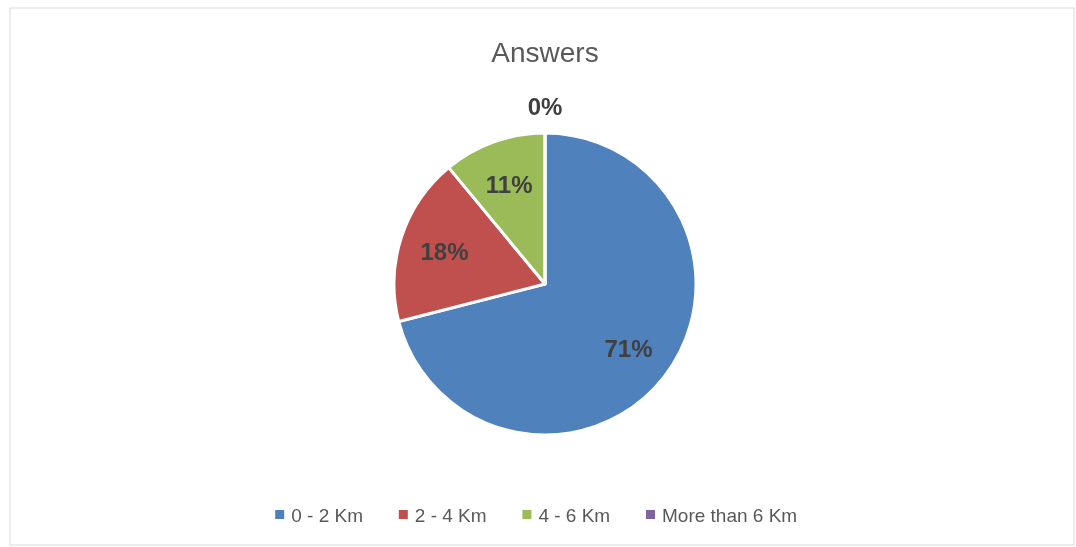 This screenshot has width=1076, height=547. I want to click on data-label: 18%, so click(444, 251).